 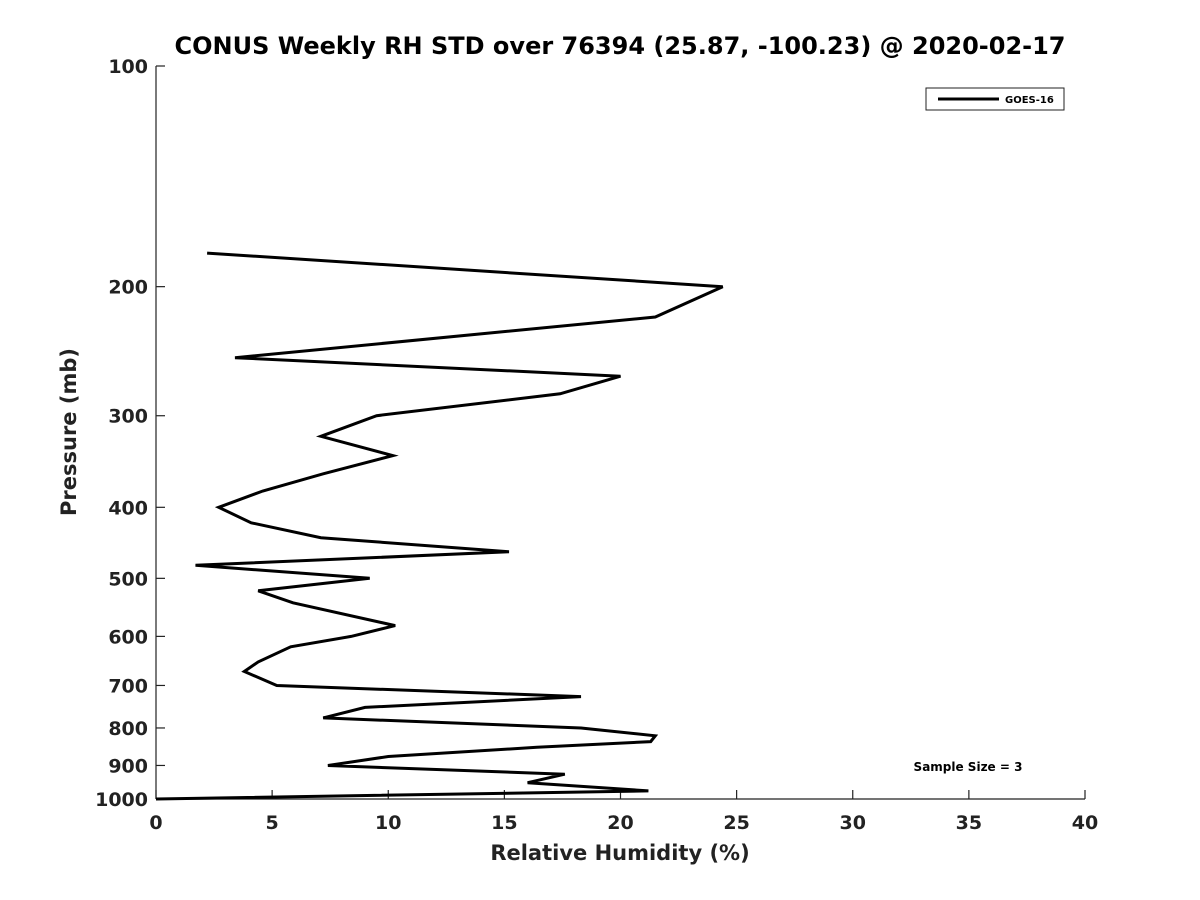 What do you see at coordinates (128, 686) in the screenshot?
I see `y-tick-label: 700` at bounding box center [128, 686].